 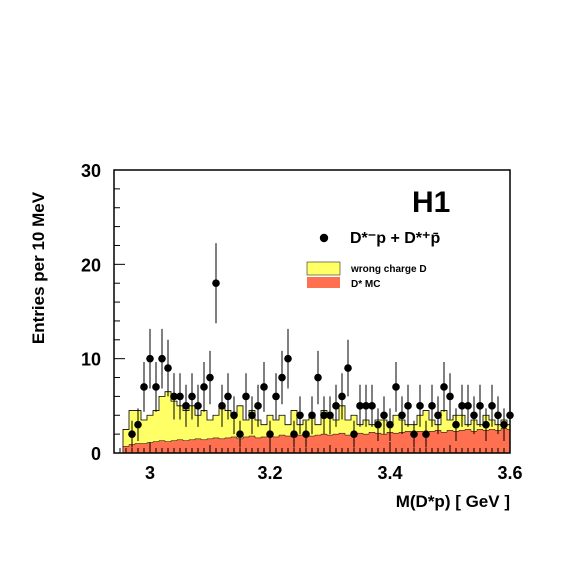 I want to click on x-tick-label: 3.2, so click(x=269, y=473).